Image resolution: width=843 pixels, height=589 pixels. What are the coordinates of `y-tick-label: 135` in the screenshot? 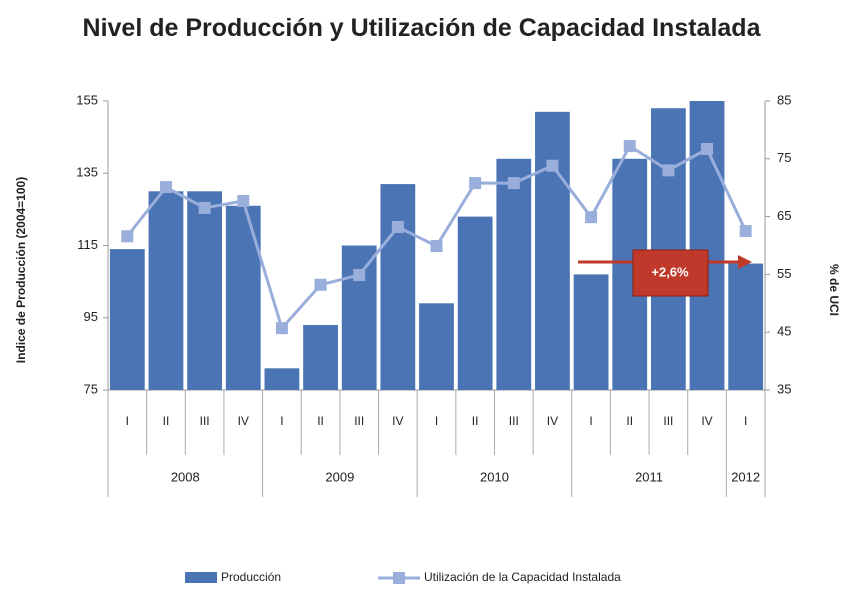 It's located at (87, 172).